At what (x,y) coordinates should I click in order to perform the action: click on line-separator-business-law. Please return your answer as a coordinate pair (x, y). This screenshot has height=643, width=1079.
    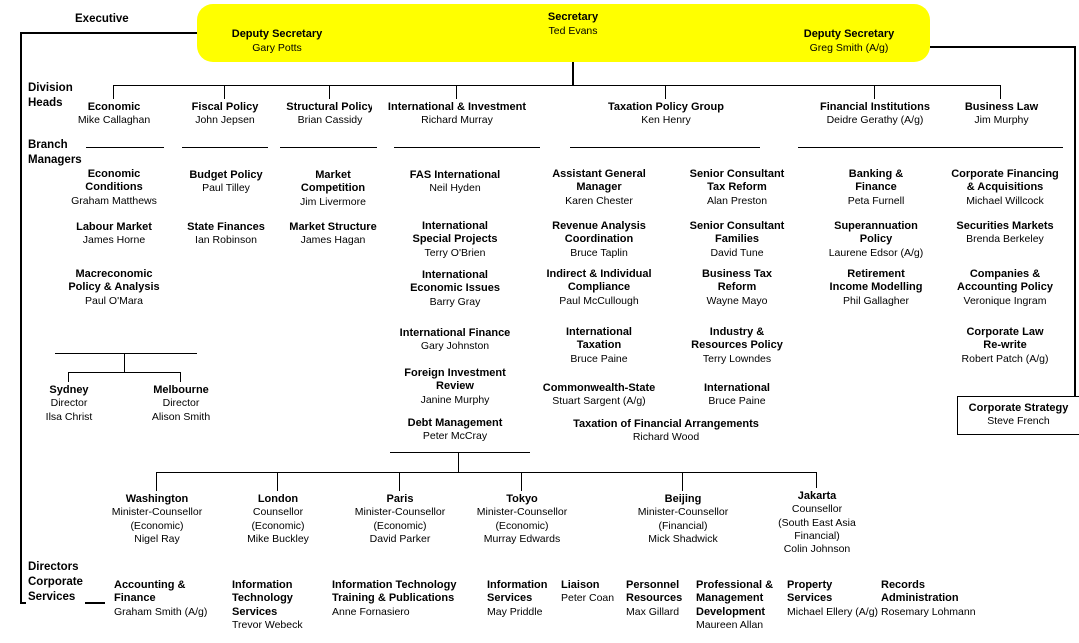
    Looking at the image, I should click on (1004, 147).